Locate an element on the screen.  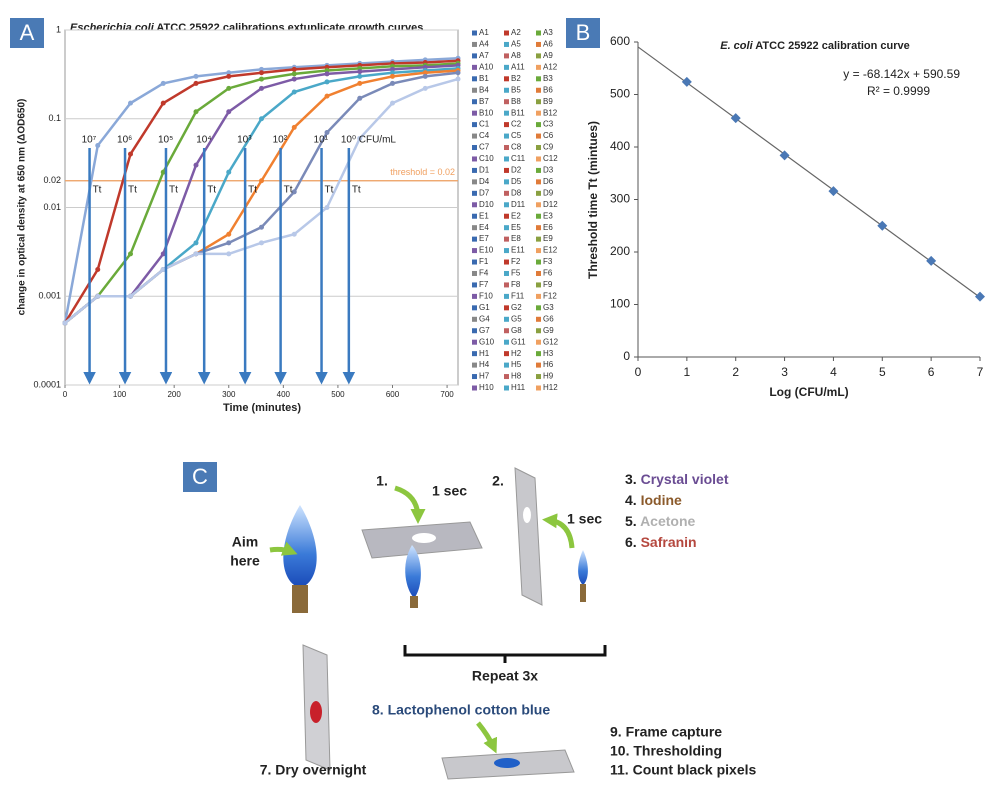
stain-number: 6. is located at coordinates (631, 542).